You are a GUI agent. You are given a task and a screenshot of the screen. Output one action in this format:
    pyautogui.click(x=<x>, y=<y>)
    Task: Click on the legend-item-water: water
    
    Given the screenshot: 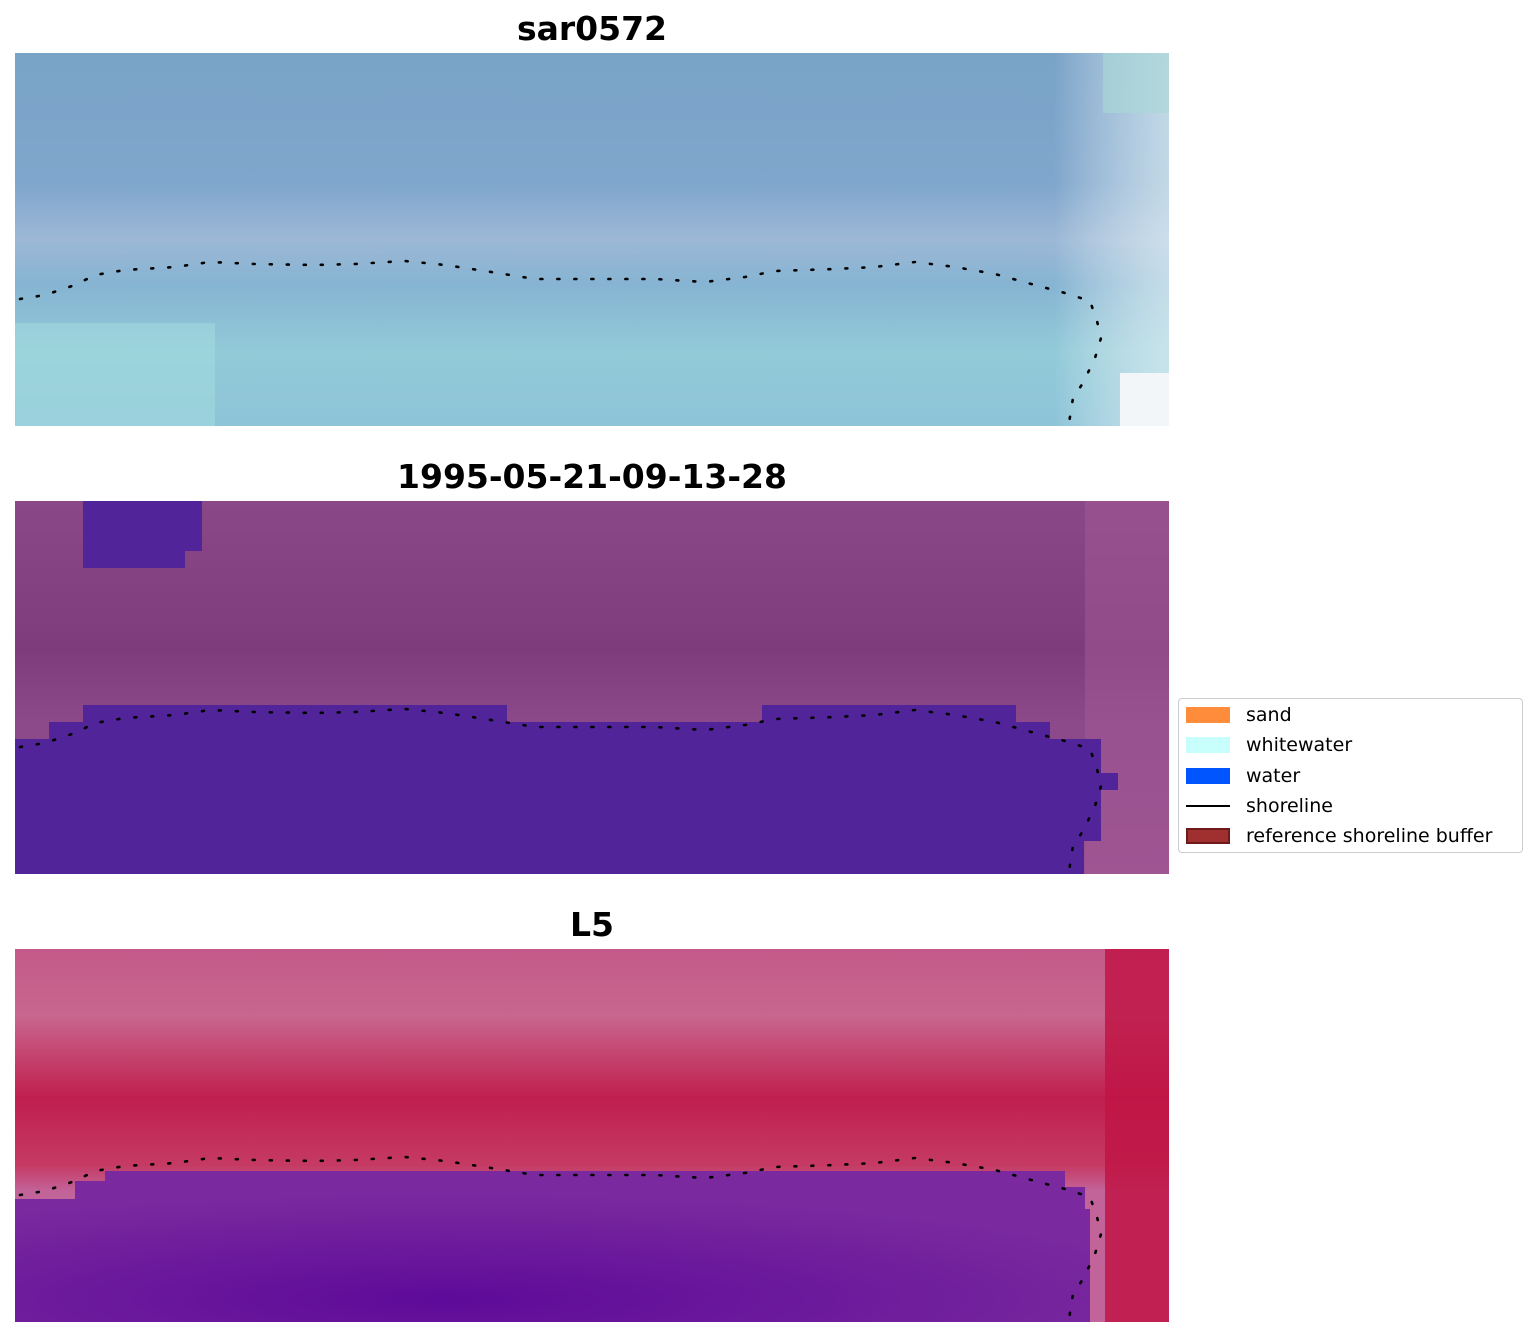 What is the action you would take?
    pyautogui.click(x=1243, y=776)
    